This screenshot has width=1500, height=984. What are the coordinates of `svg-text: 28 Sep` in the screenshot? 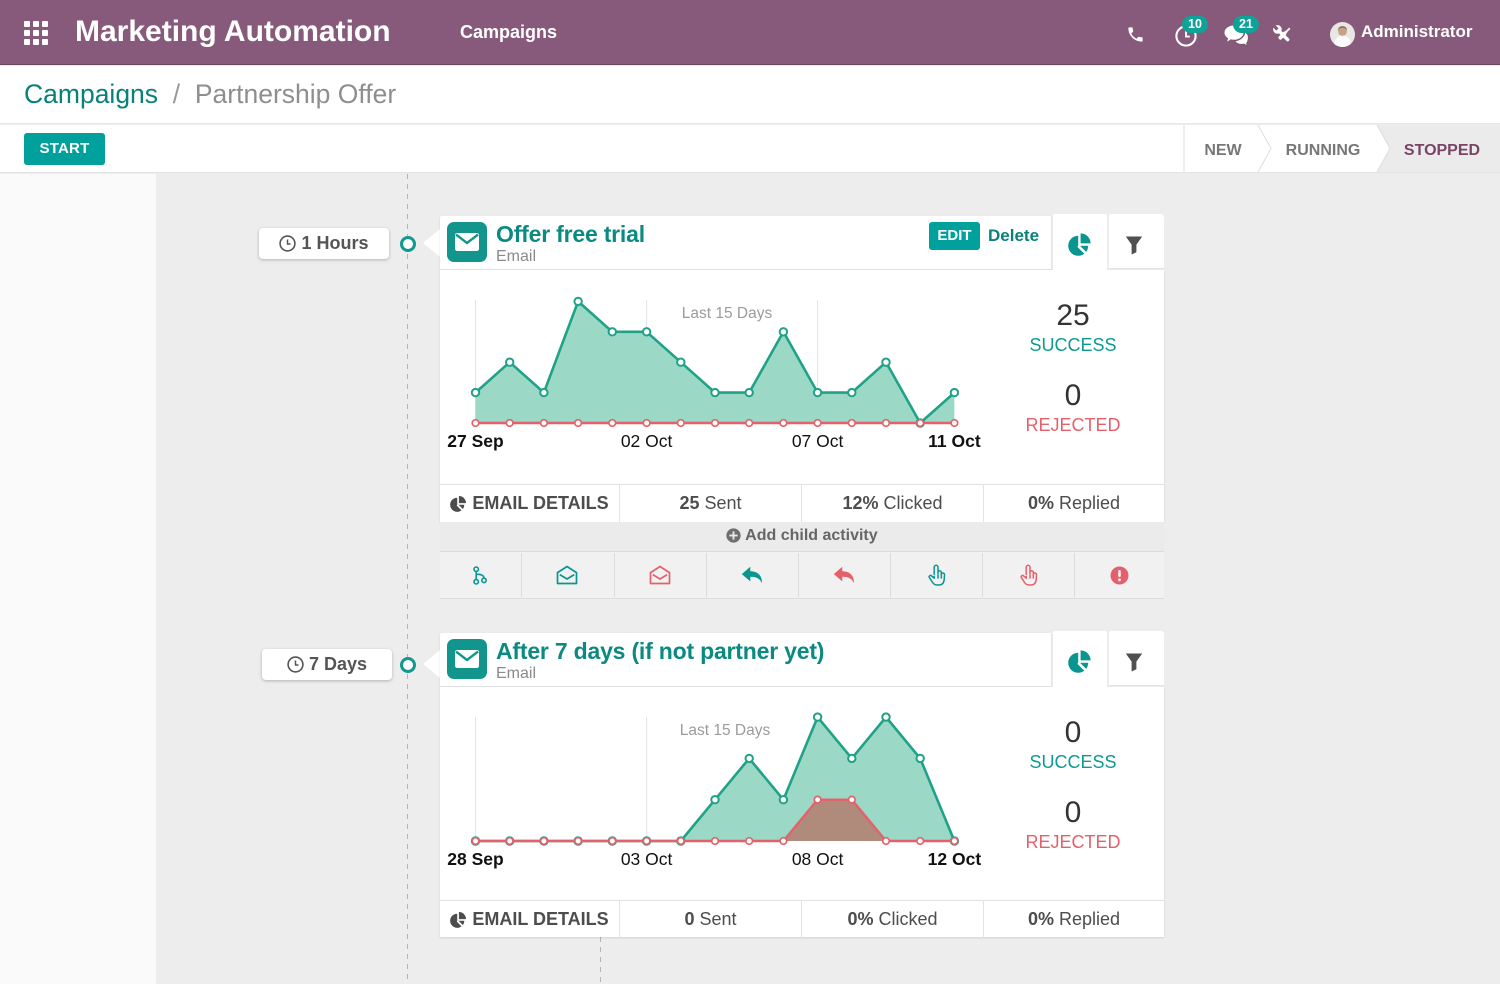 It's located at (475, 859).